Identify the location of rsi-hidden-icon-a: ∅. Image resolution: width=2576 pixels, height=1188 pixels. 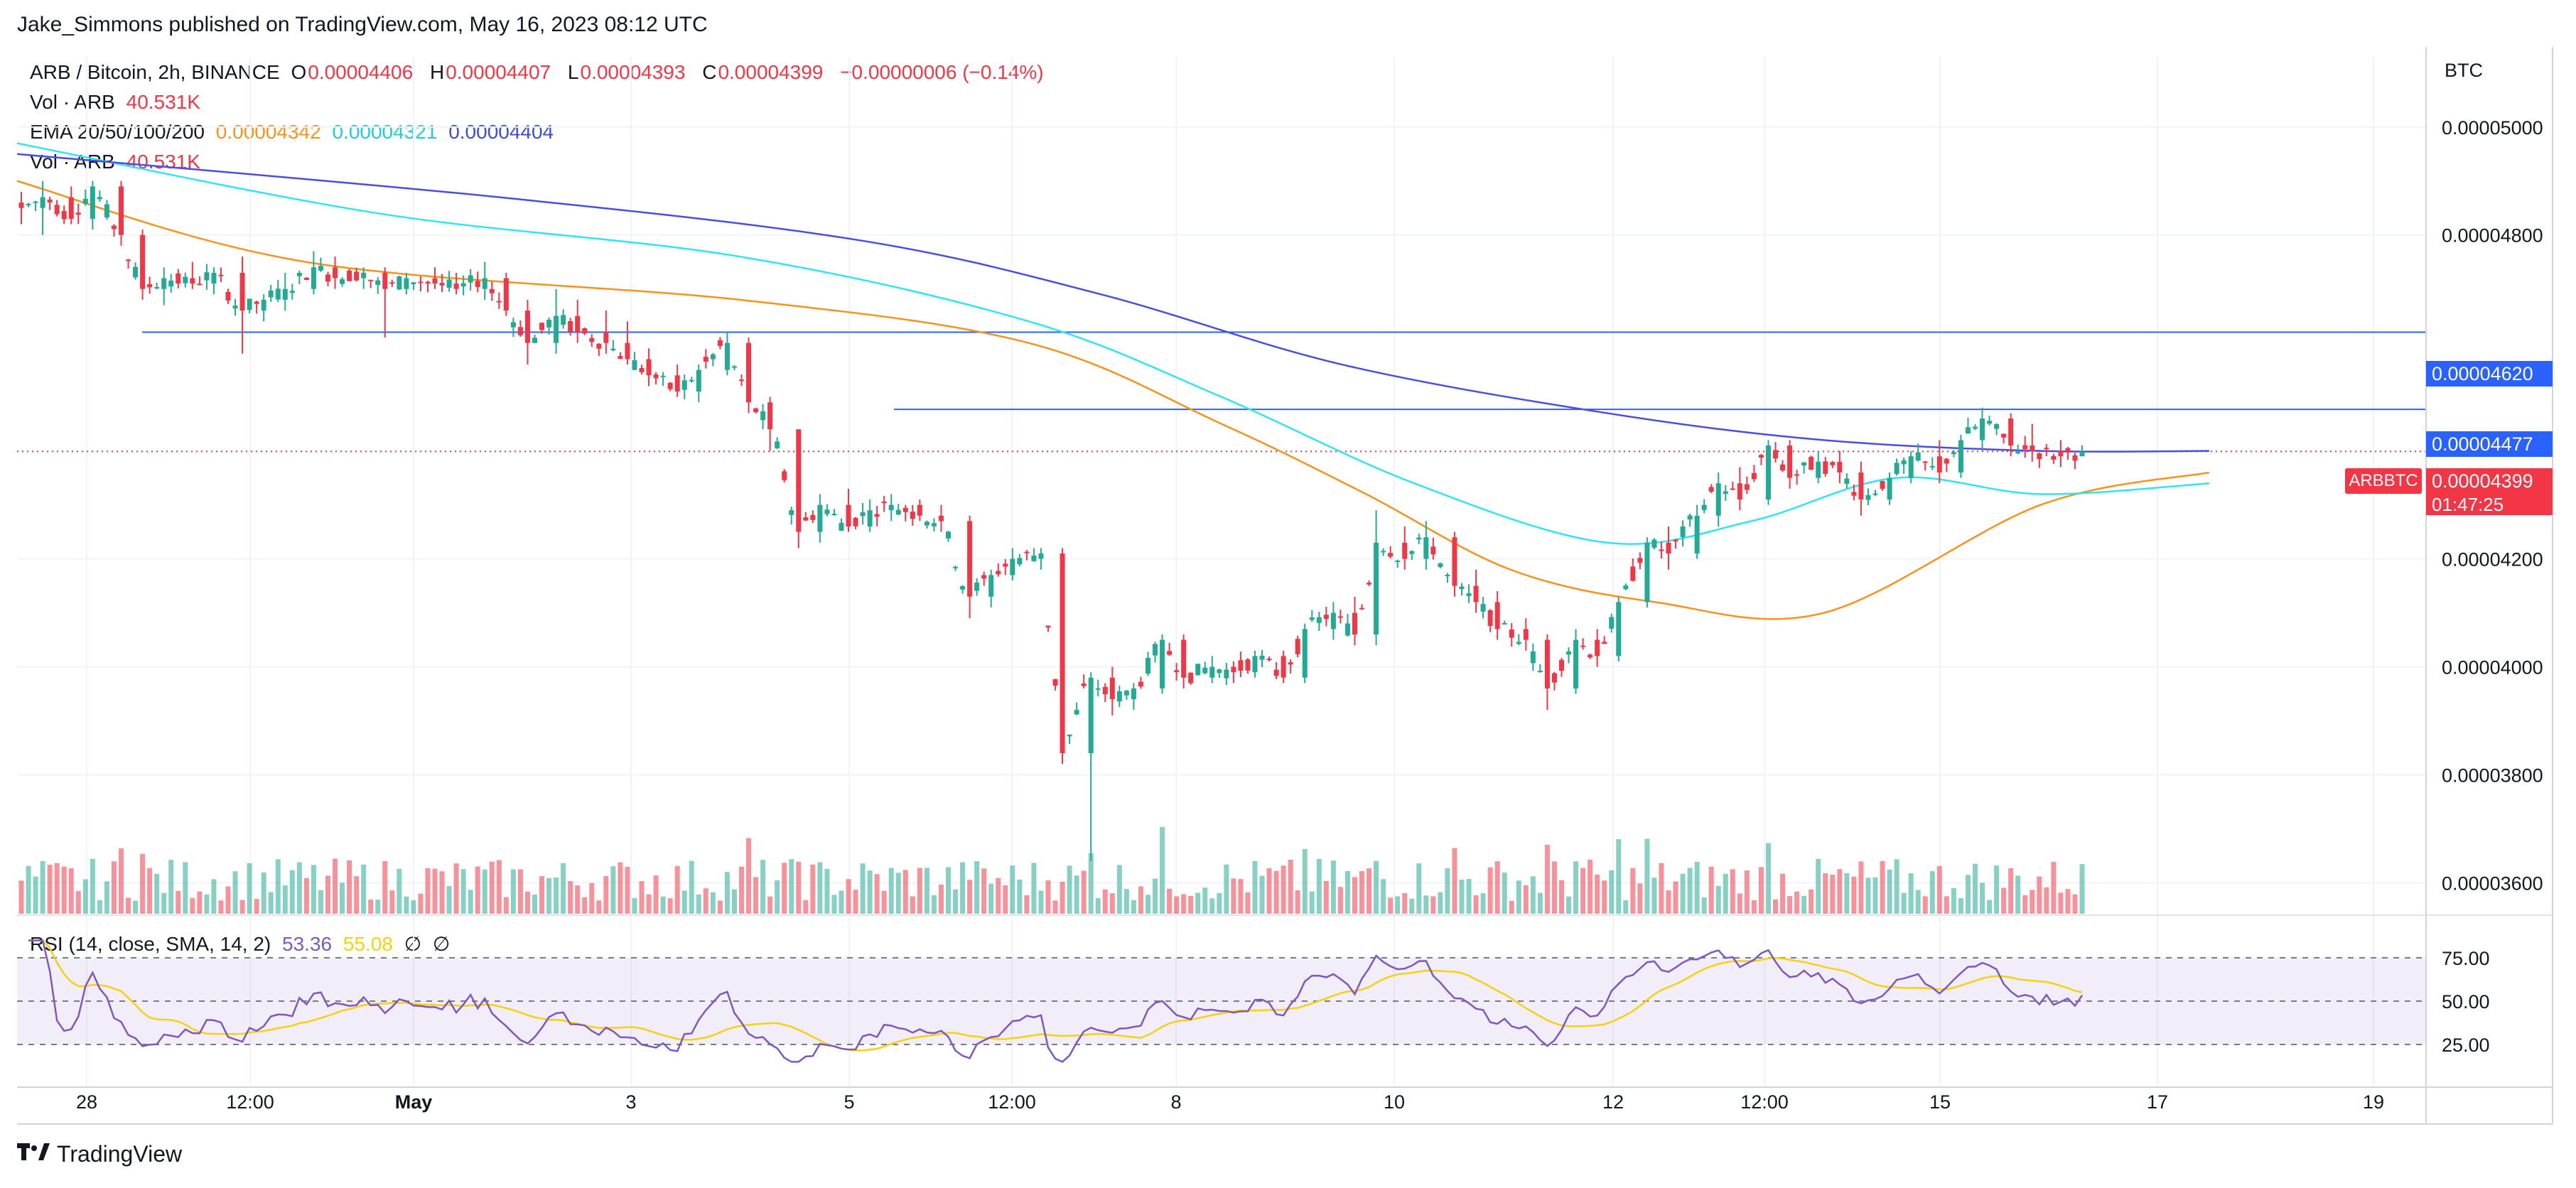
(413, 944).